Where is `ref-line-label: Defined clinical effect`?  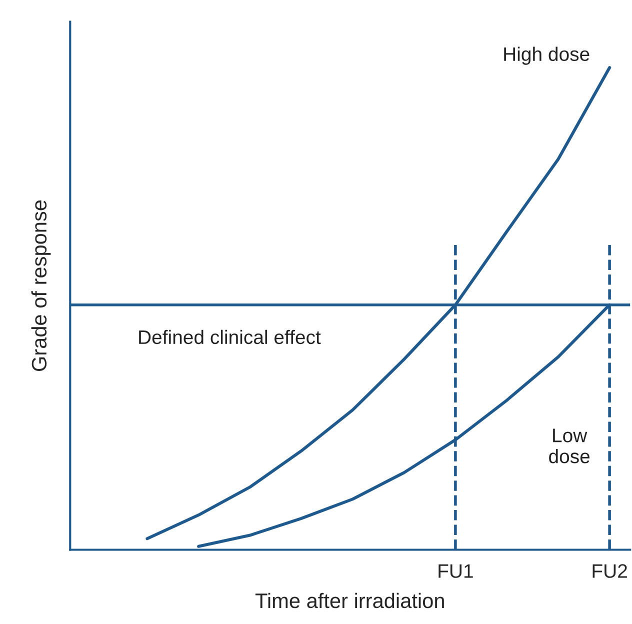
ref-line-label: Defined clinical effect is located at coordinates (230, 337).